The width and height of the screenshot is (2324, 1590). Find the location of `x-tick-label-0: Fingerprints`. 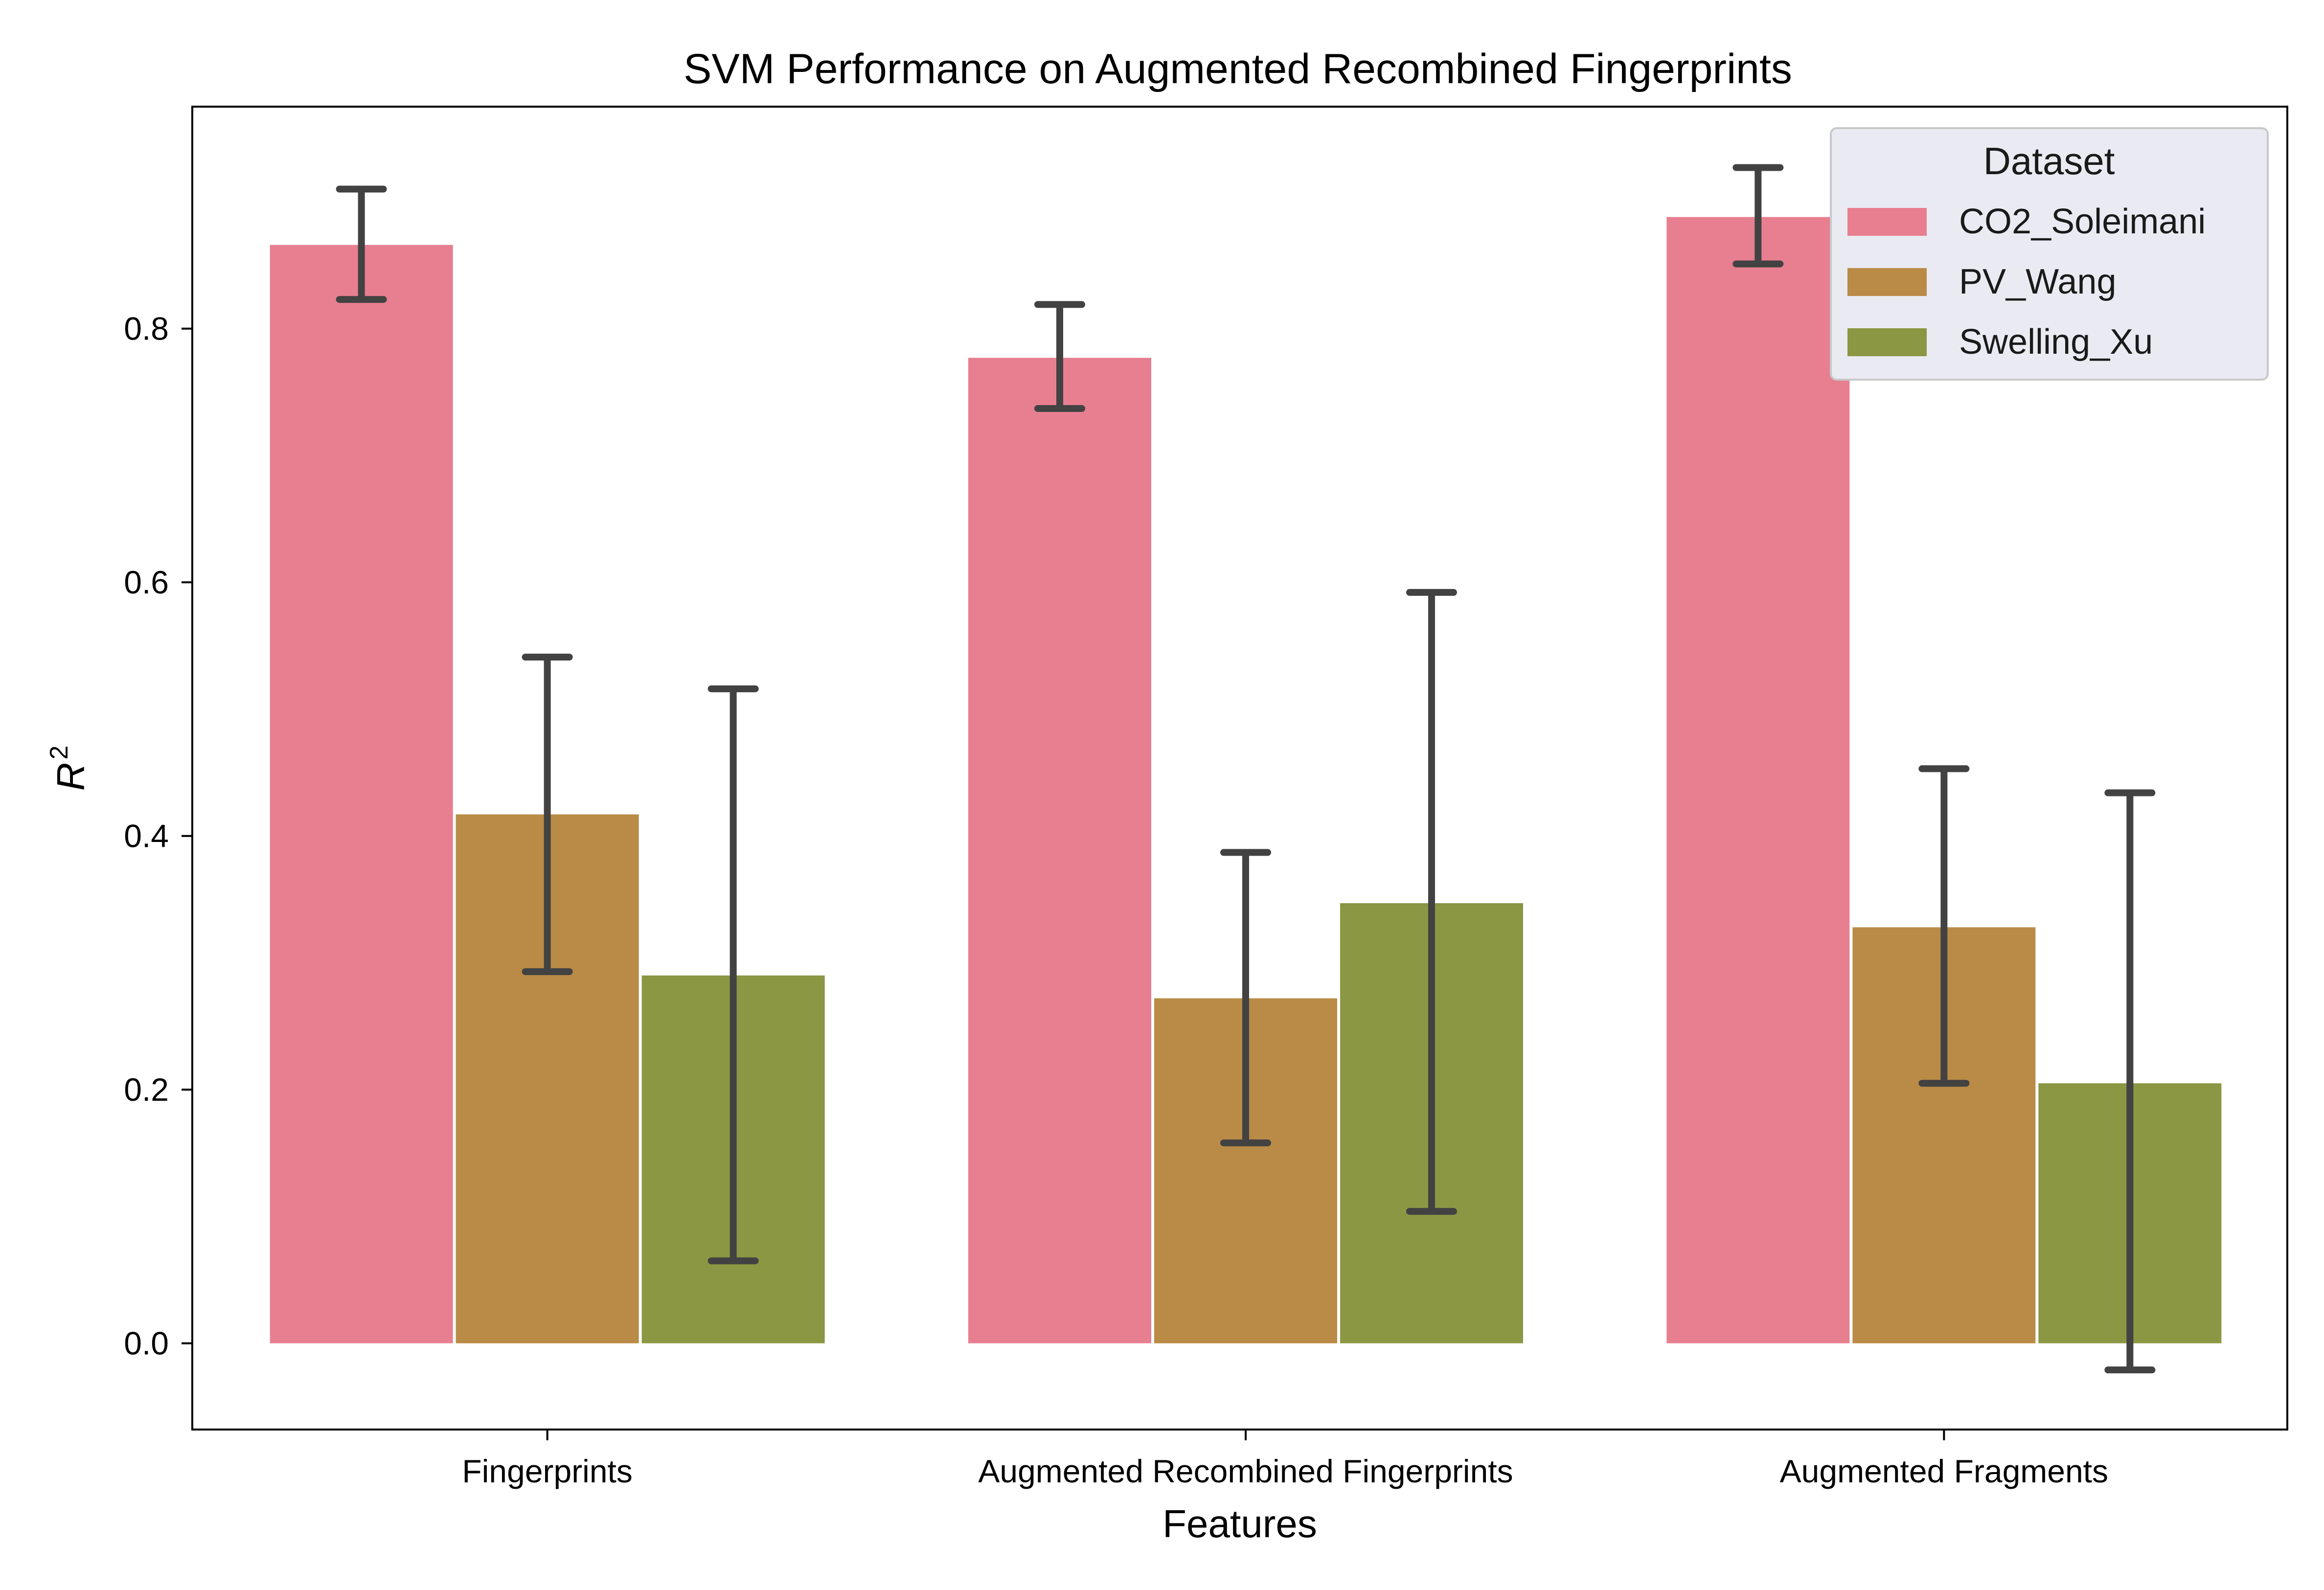

x-tick-label-0: Fingerprints is located at coordinates (547, 1471).